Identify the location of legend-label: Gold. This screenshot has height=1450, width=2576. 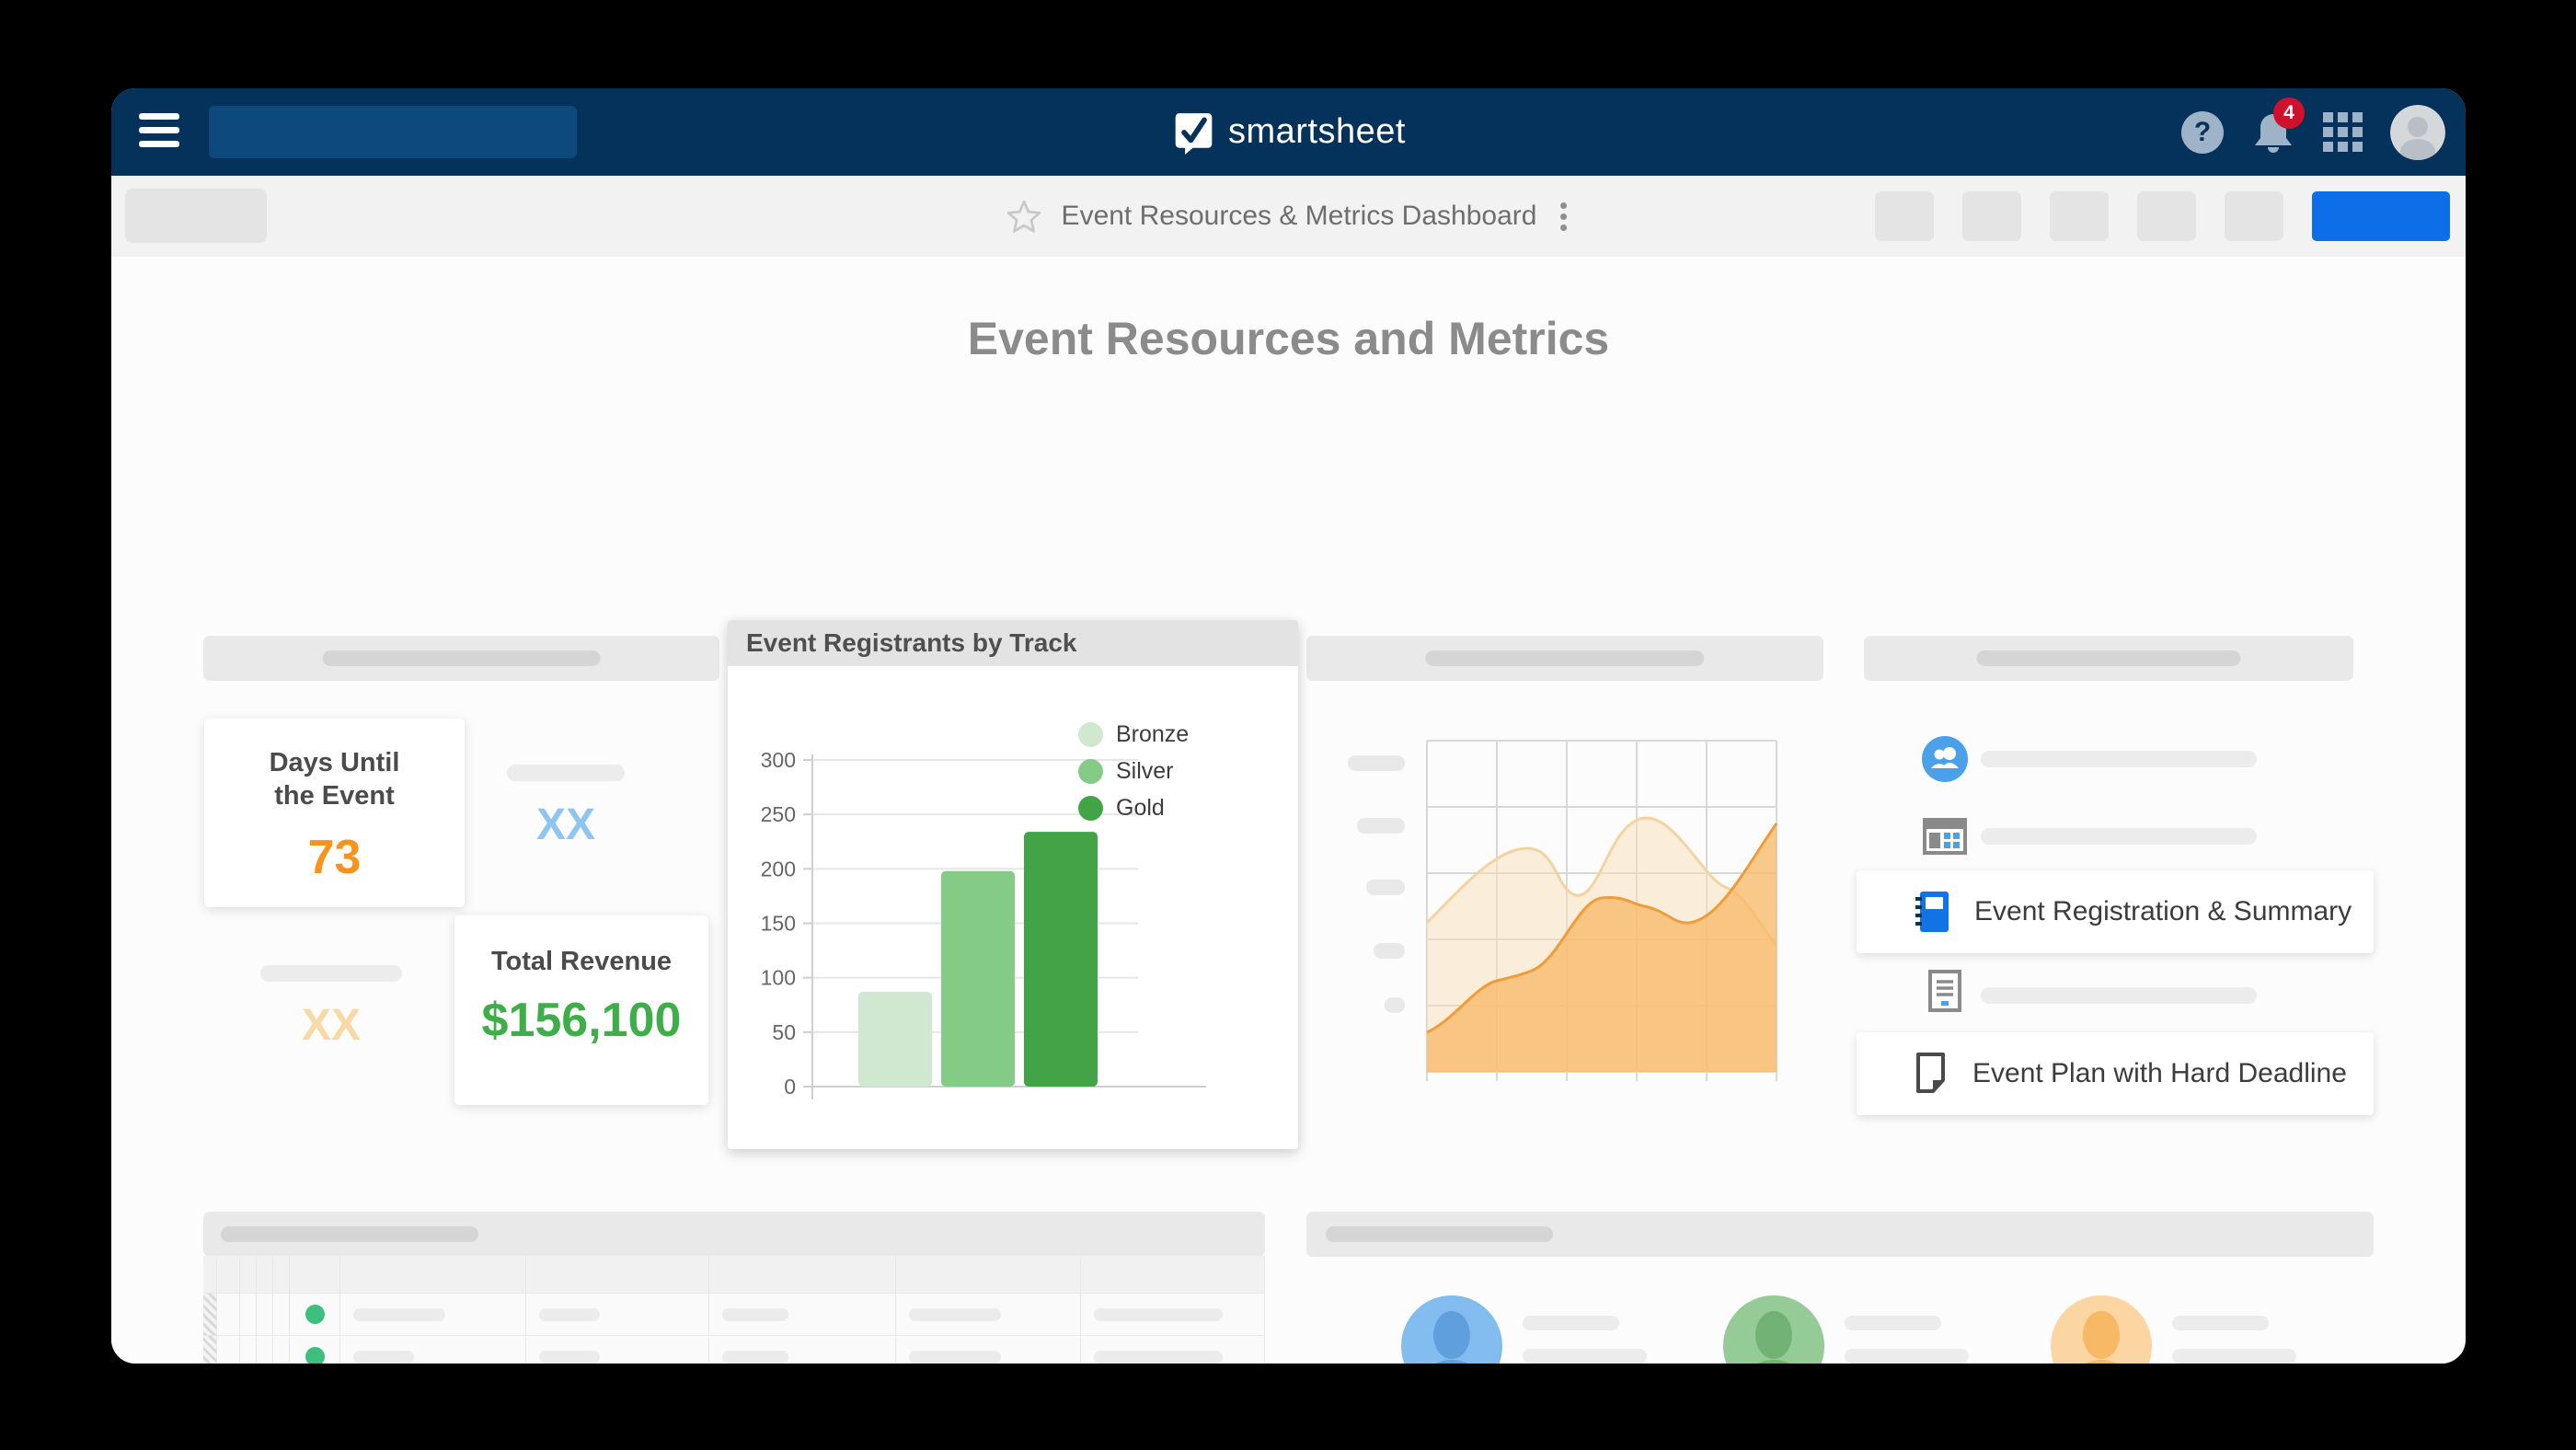
(1140, 808).